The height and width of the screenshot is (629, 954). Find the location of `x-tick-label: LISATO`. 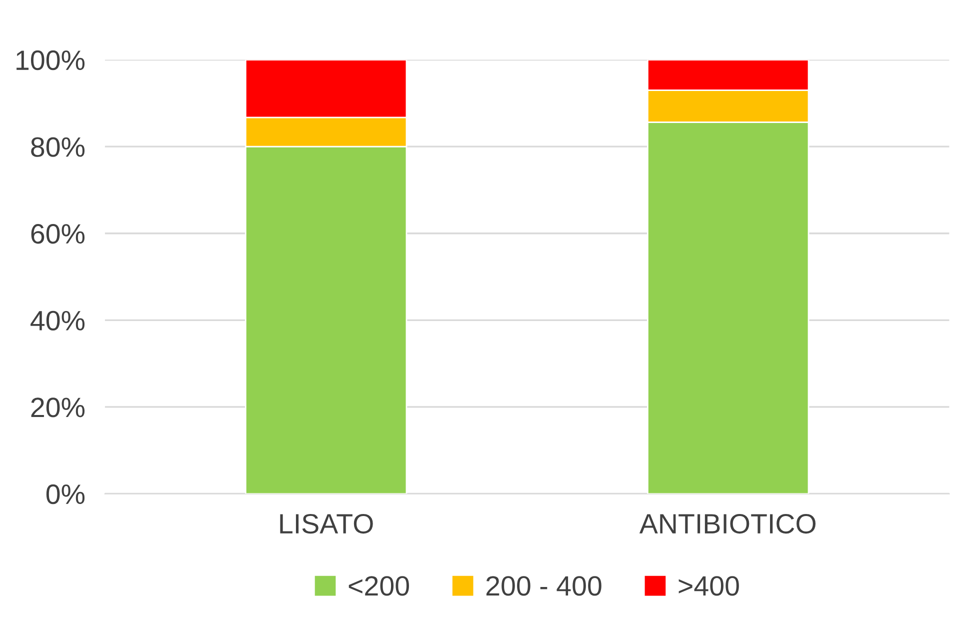

x-tick-label: LISATO is located at coordinates (326, 524).